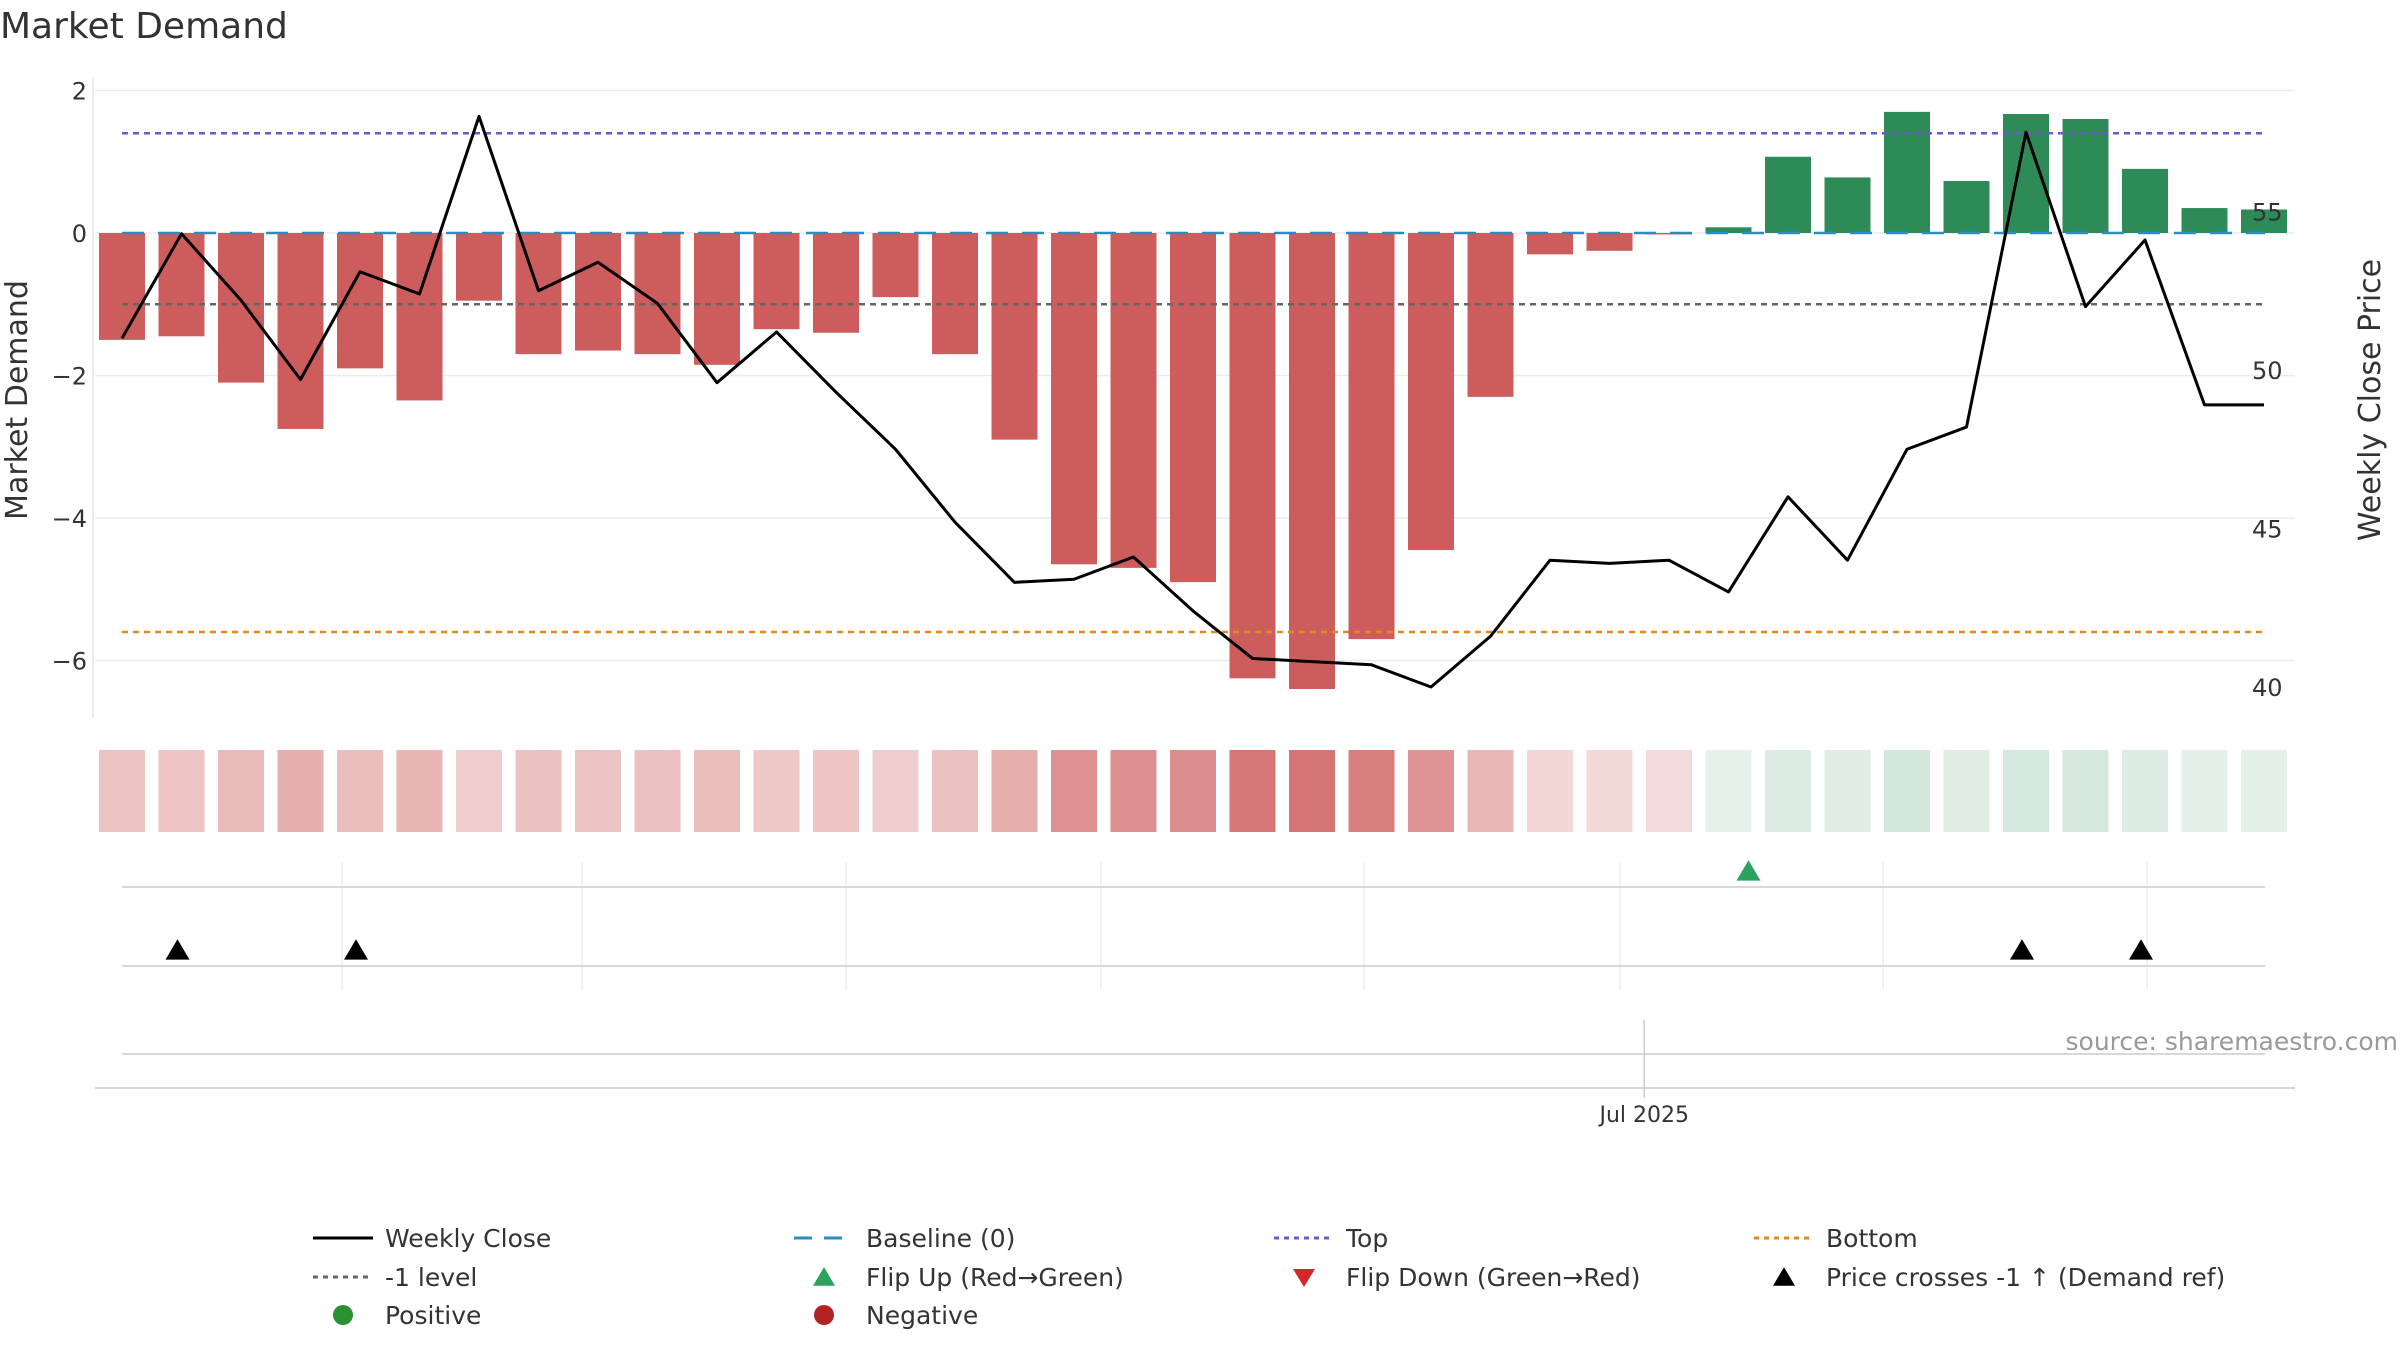 This screenshot has height=1350, width=2400. What do you see at coordinates (1493, 1277) in the screenshot?
I see `legend-label: Flip Down (Green→Red)` at bounding box center [1493, 1277].